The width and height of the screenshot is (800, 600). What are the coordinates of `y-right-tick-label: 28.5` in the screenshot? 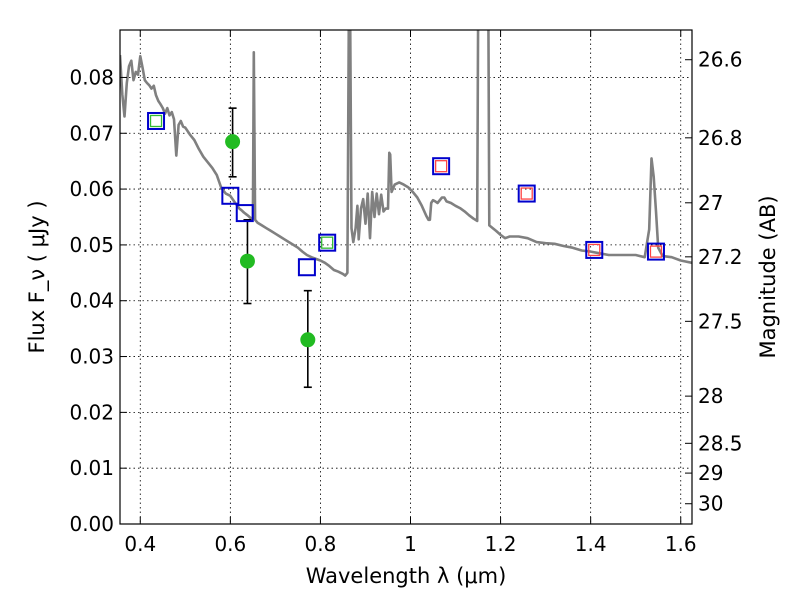 It's located at (720, 443).